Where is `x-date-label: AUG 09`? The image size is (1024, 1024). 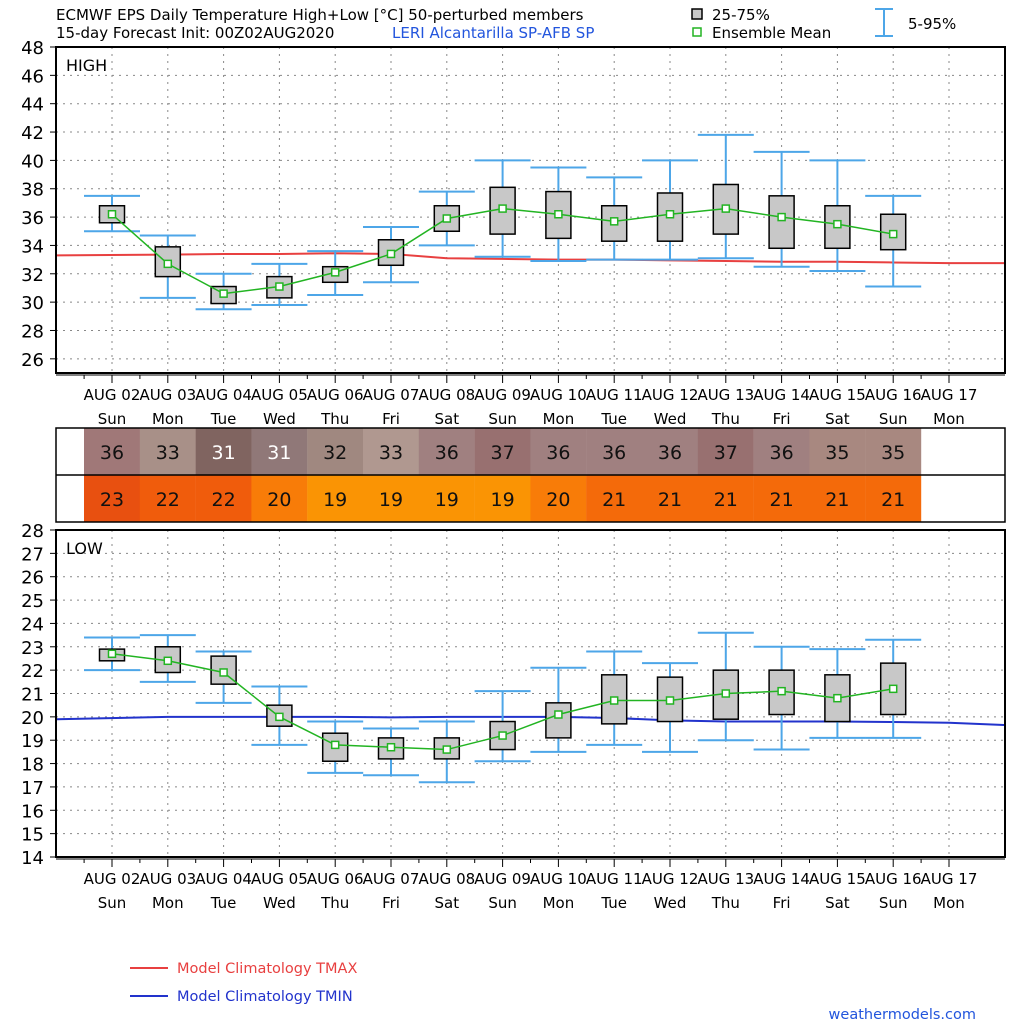
x-date-label: AUG 09 is located at coordinates (502, 395).